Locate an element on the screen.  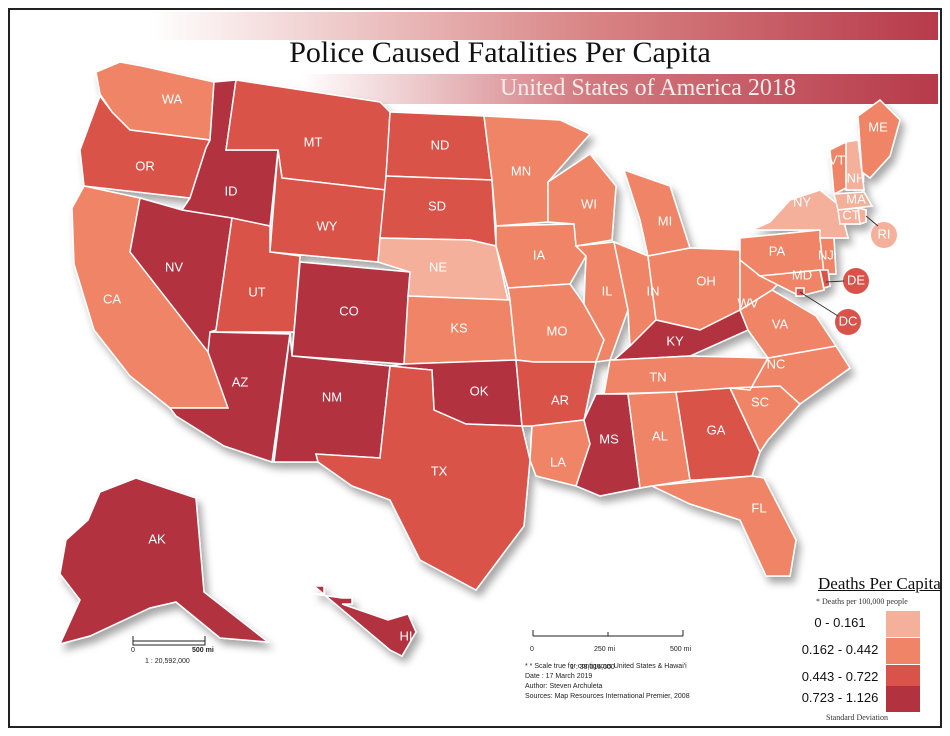
state-callout-circle-de is located at coordinates (856, 281).